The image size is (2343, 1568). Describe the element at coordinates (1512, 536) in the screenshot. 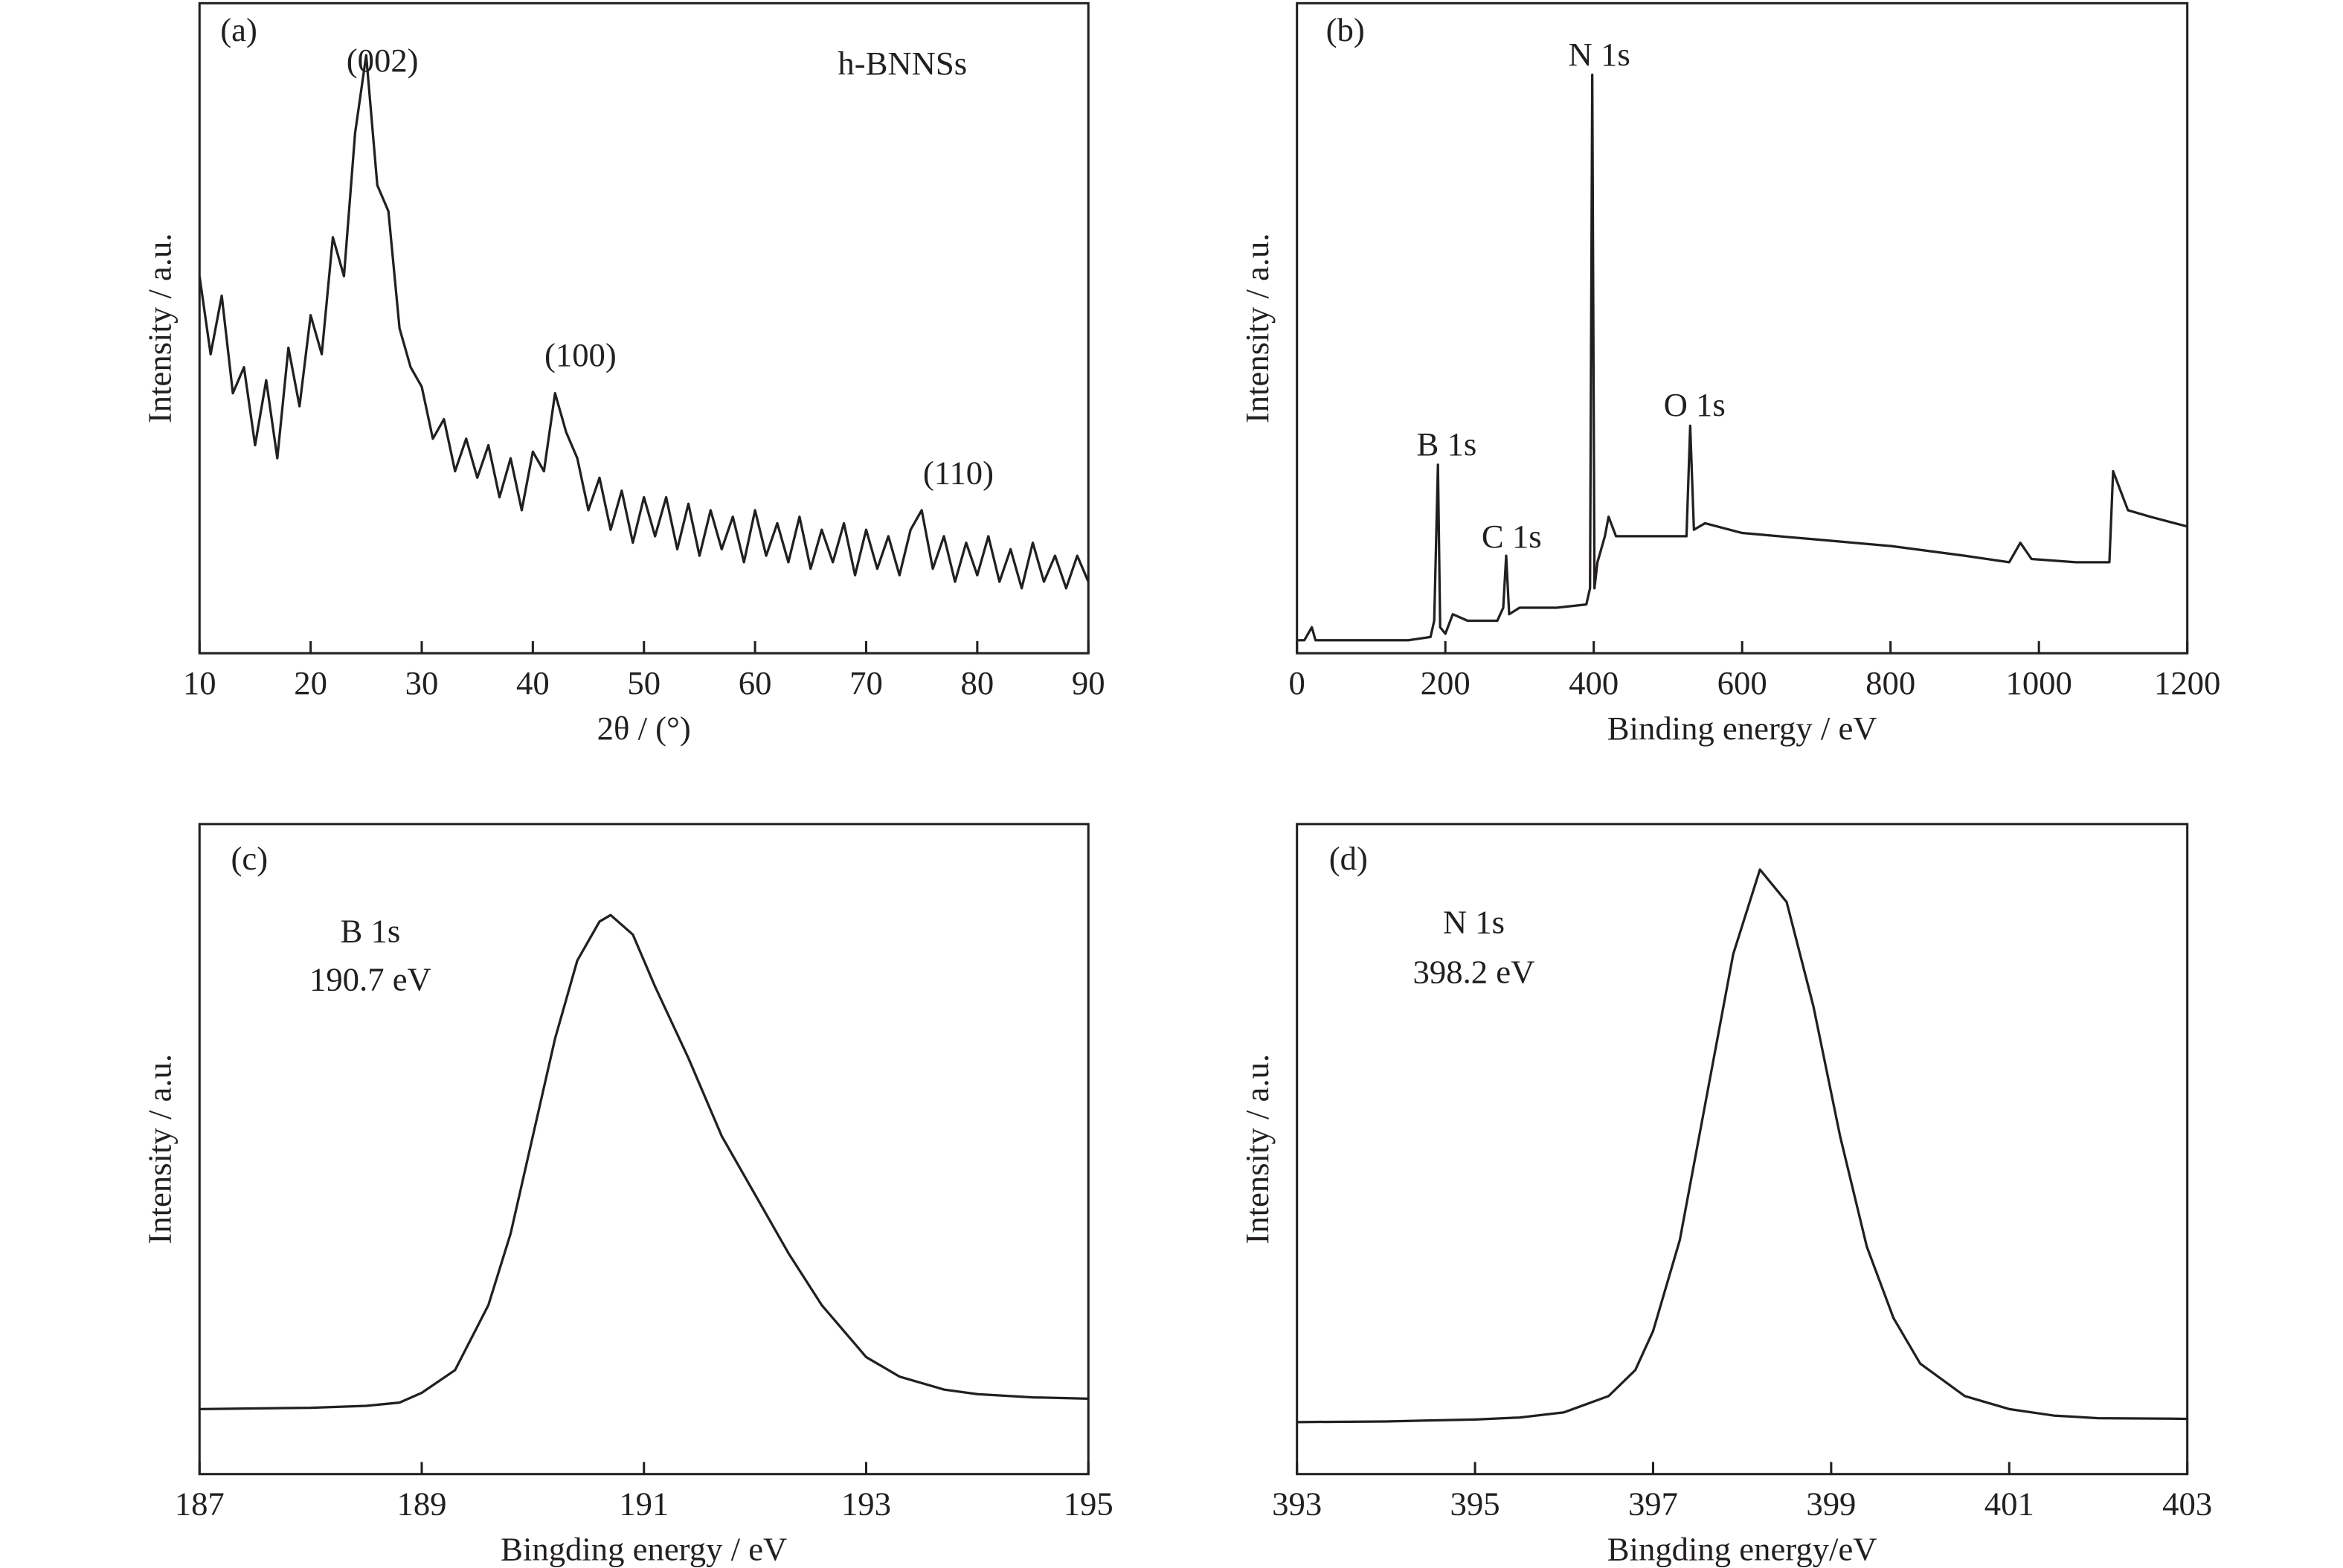

I see `annotation: C 1s` at that location.